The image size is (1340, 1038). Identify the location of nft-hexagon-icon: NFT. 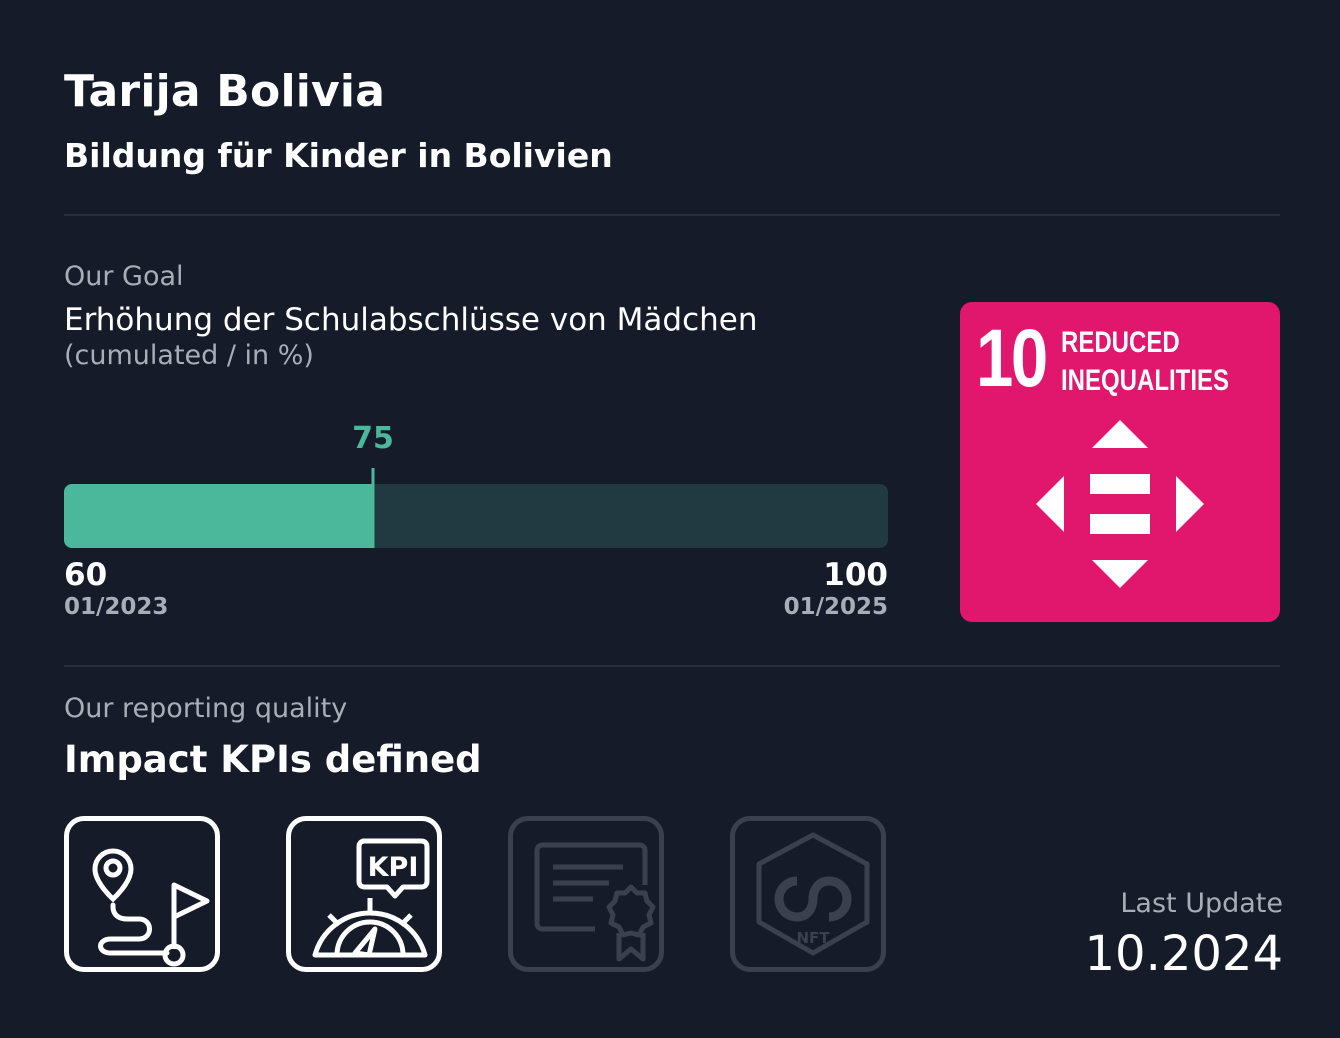
(813, 894).